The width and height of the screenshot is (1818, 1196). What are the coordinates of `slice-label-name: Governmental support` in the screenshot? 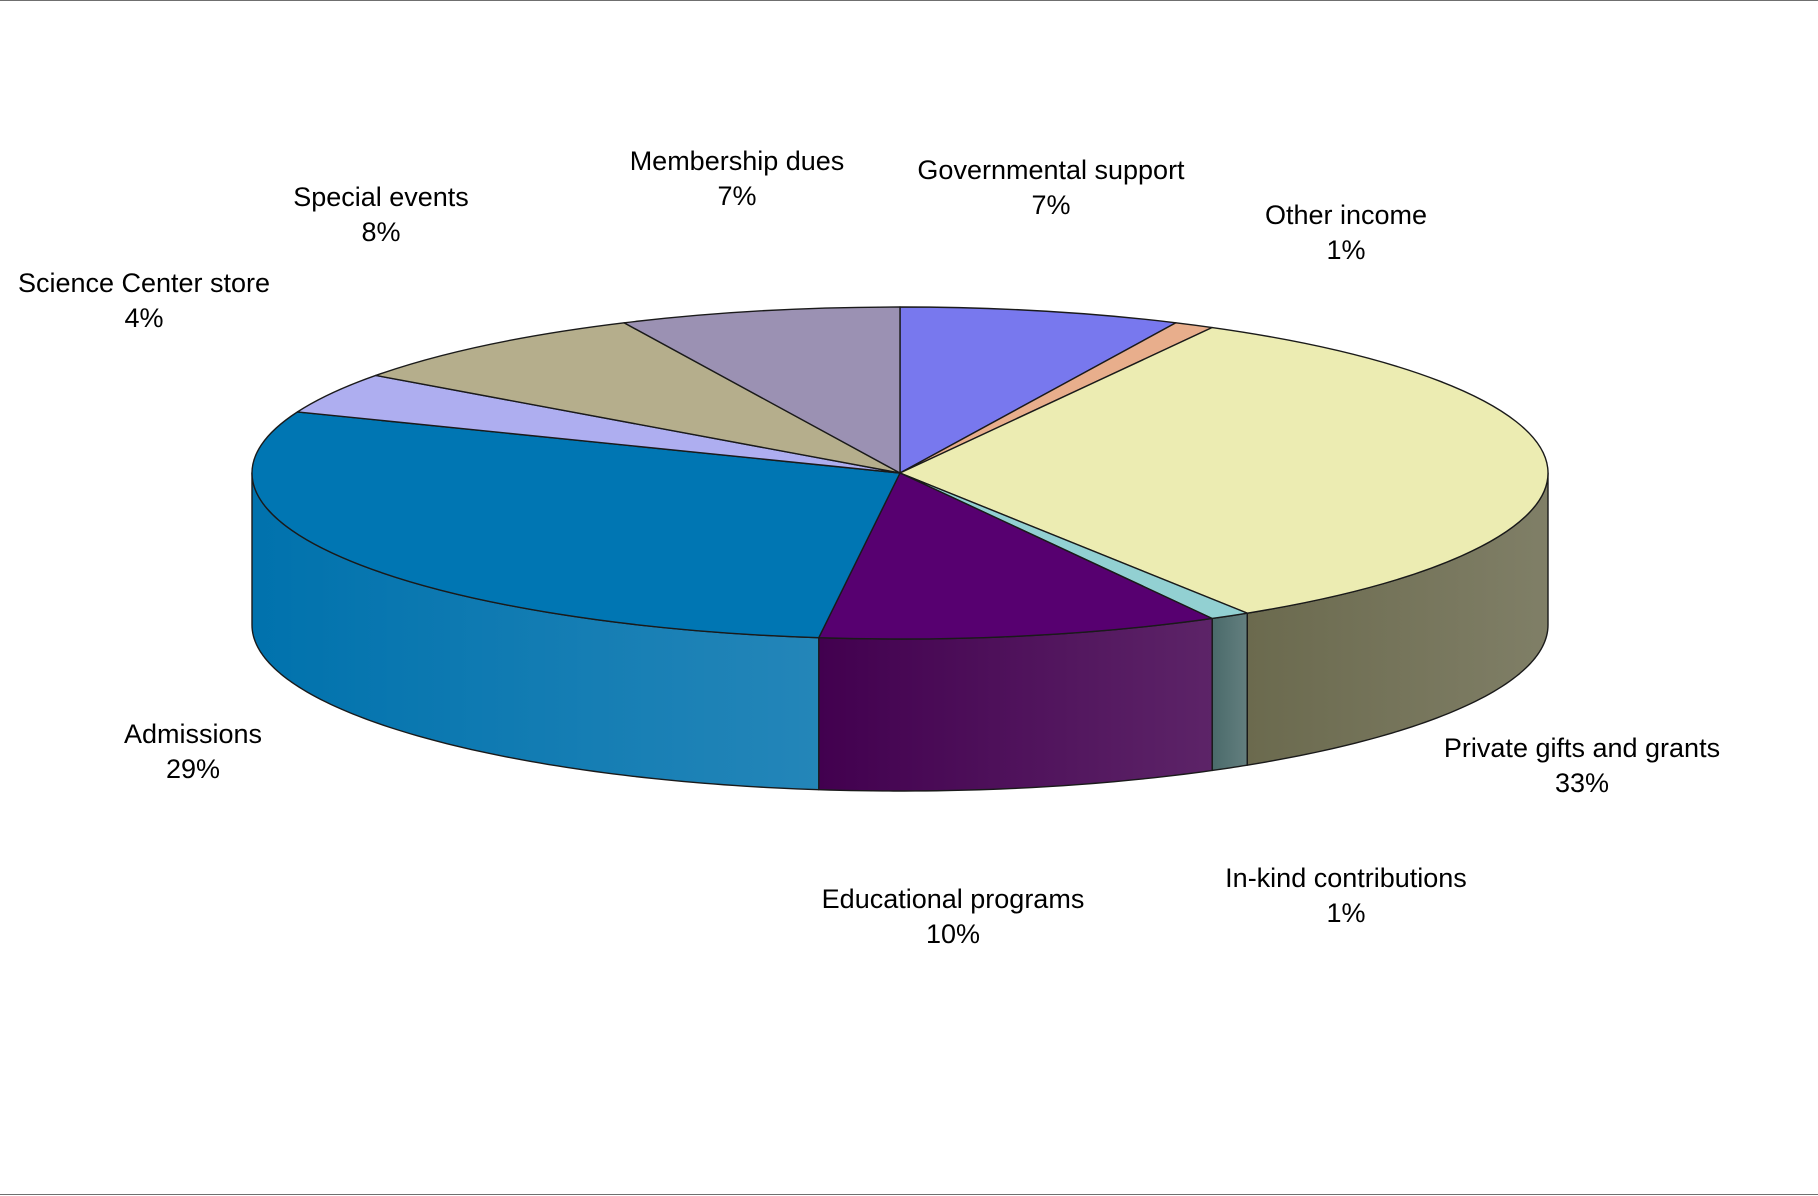 It's located at (1051, 170).